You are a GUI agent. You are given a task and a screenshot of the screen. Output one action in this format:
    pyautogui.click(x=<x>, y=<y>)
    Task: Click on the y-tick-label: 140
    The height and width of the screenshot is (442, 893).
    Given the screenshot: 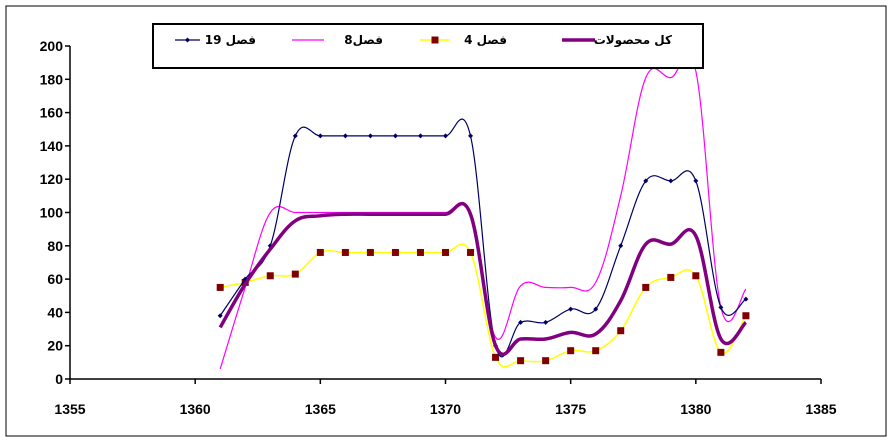 What is the action you would take?
    pyautogui.click(x=52, y=146)
    